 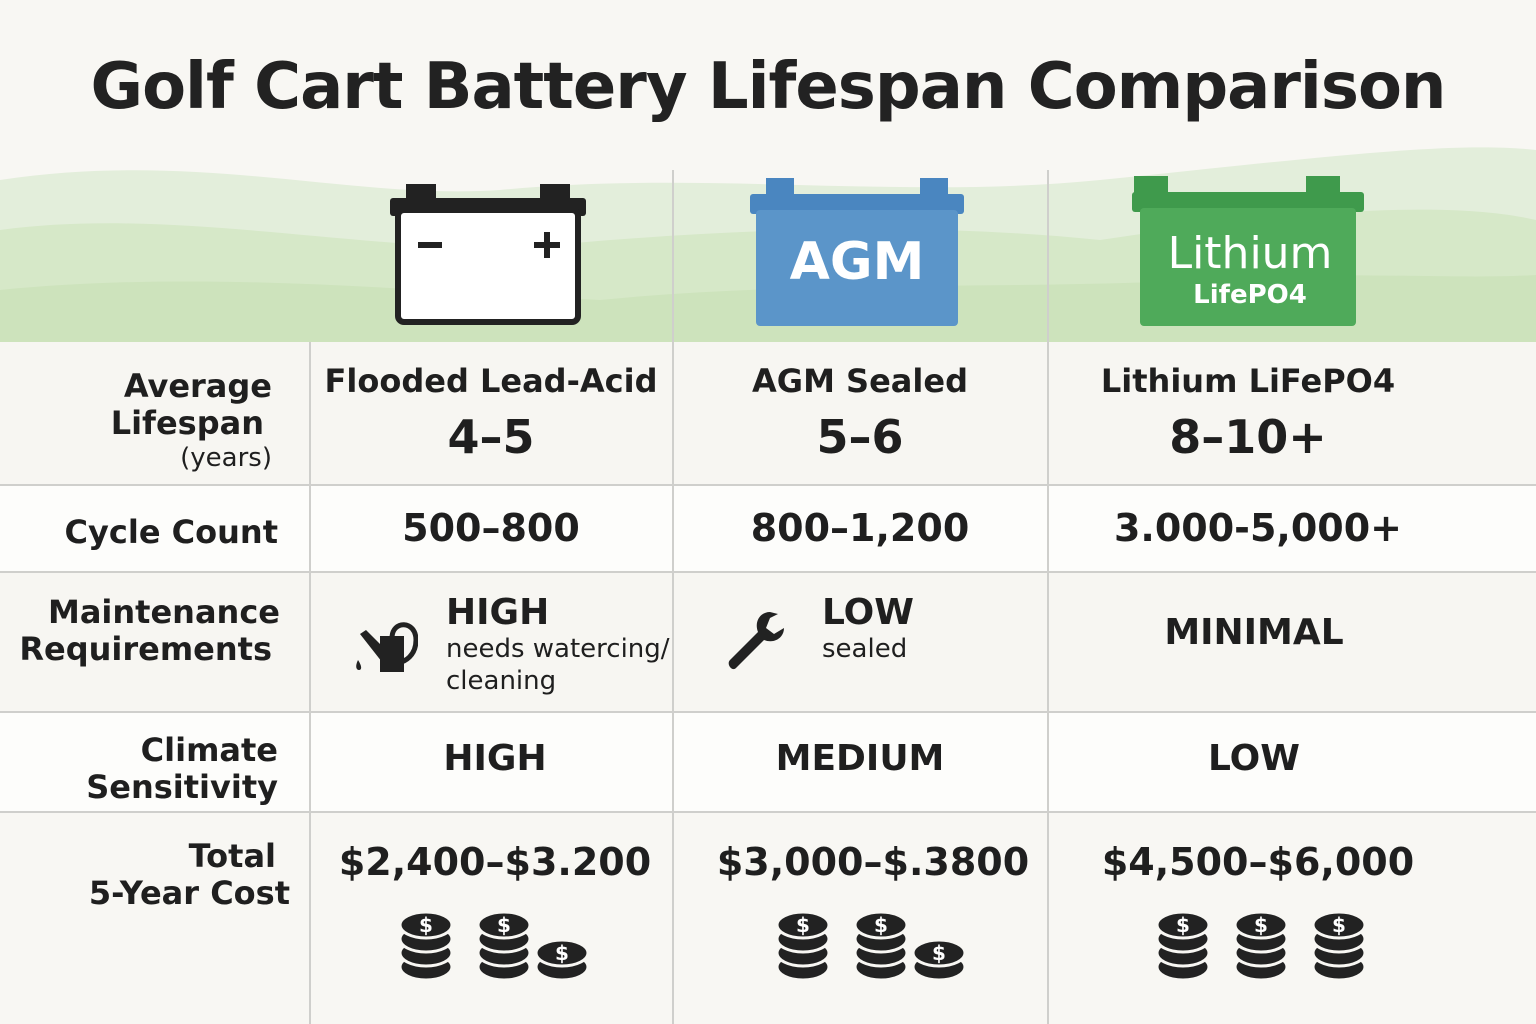 What do you see at coordinates (1254, 632) in the screenshot?
I see `maintenance-level: MINIMAL` at bounding box center [1254, 632].